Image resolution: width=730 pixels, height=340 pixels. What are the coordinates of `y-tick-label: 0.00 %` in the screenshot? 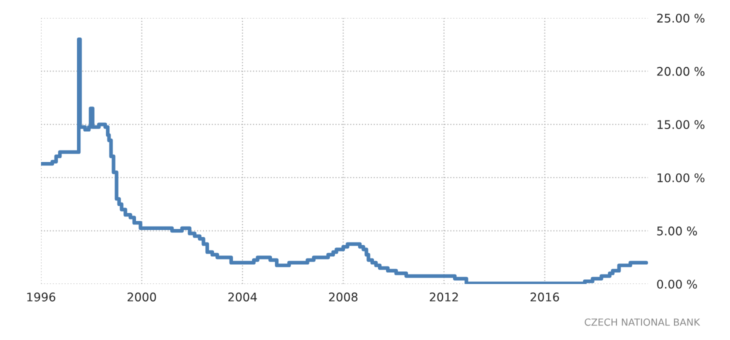 It's located at (677, 284).